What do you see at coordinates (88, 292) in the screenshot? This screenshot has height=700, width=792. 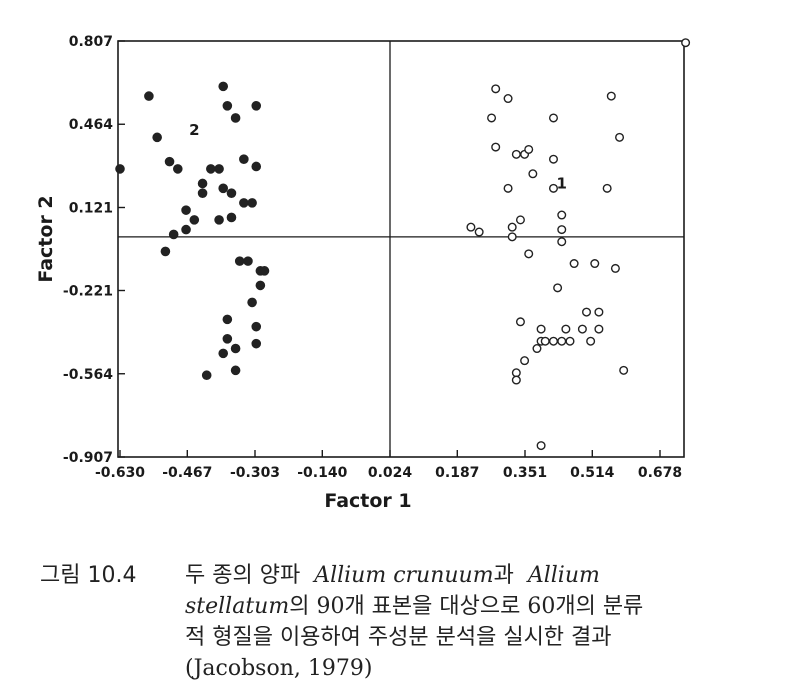 I see `y-tick-label: -0.221` at bounding box center [88, 292].